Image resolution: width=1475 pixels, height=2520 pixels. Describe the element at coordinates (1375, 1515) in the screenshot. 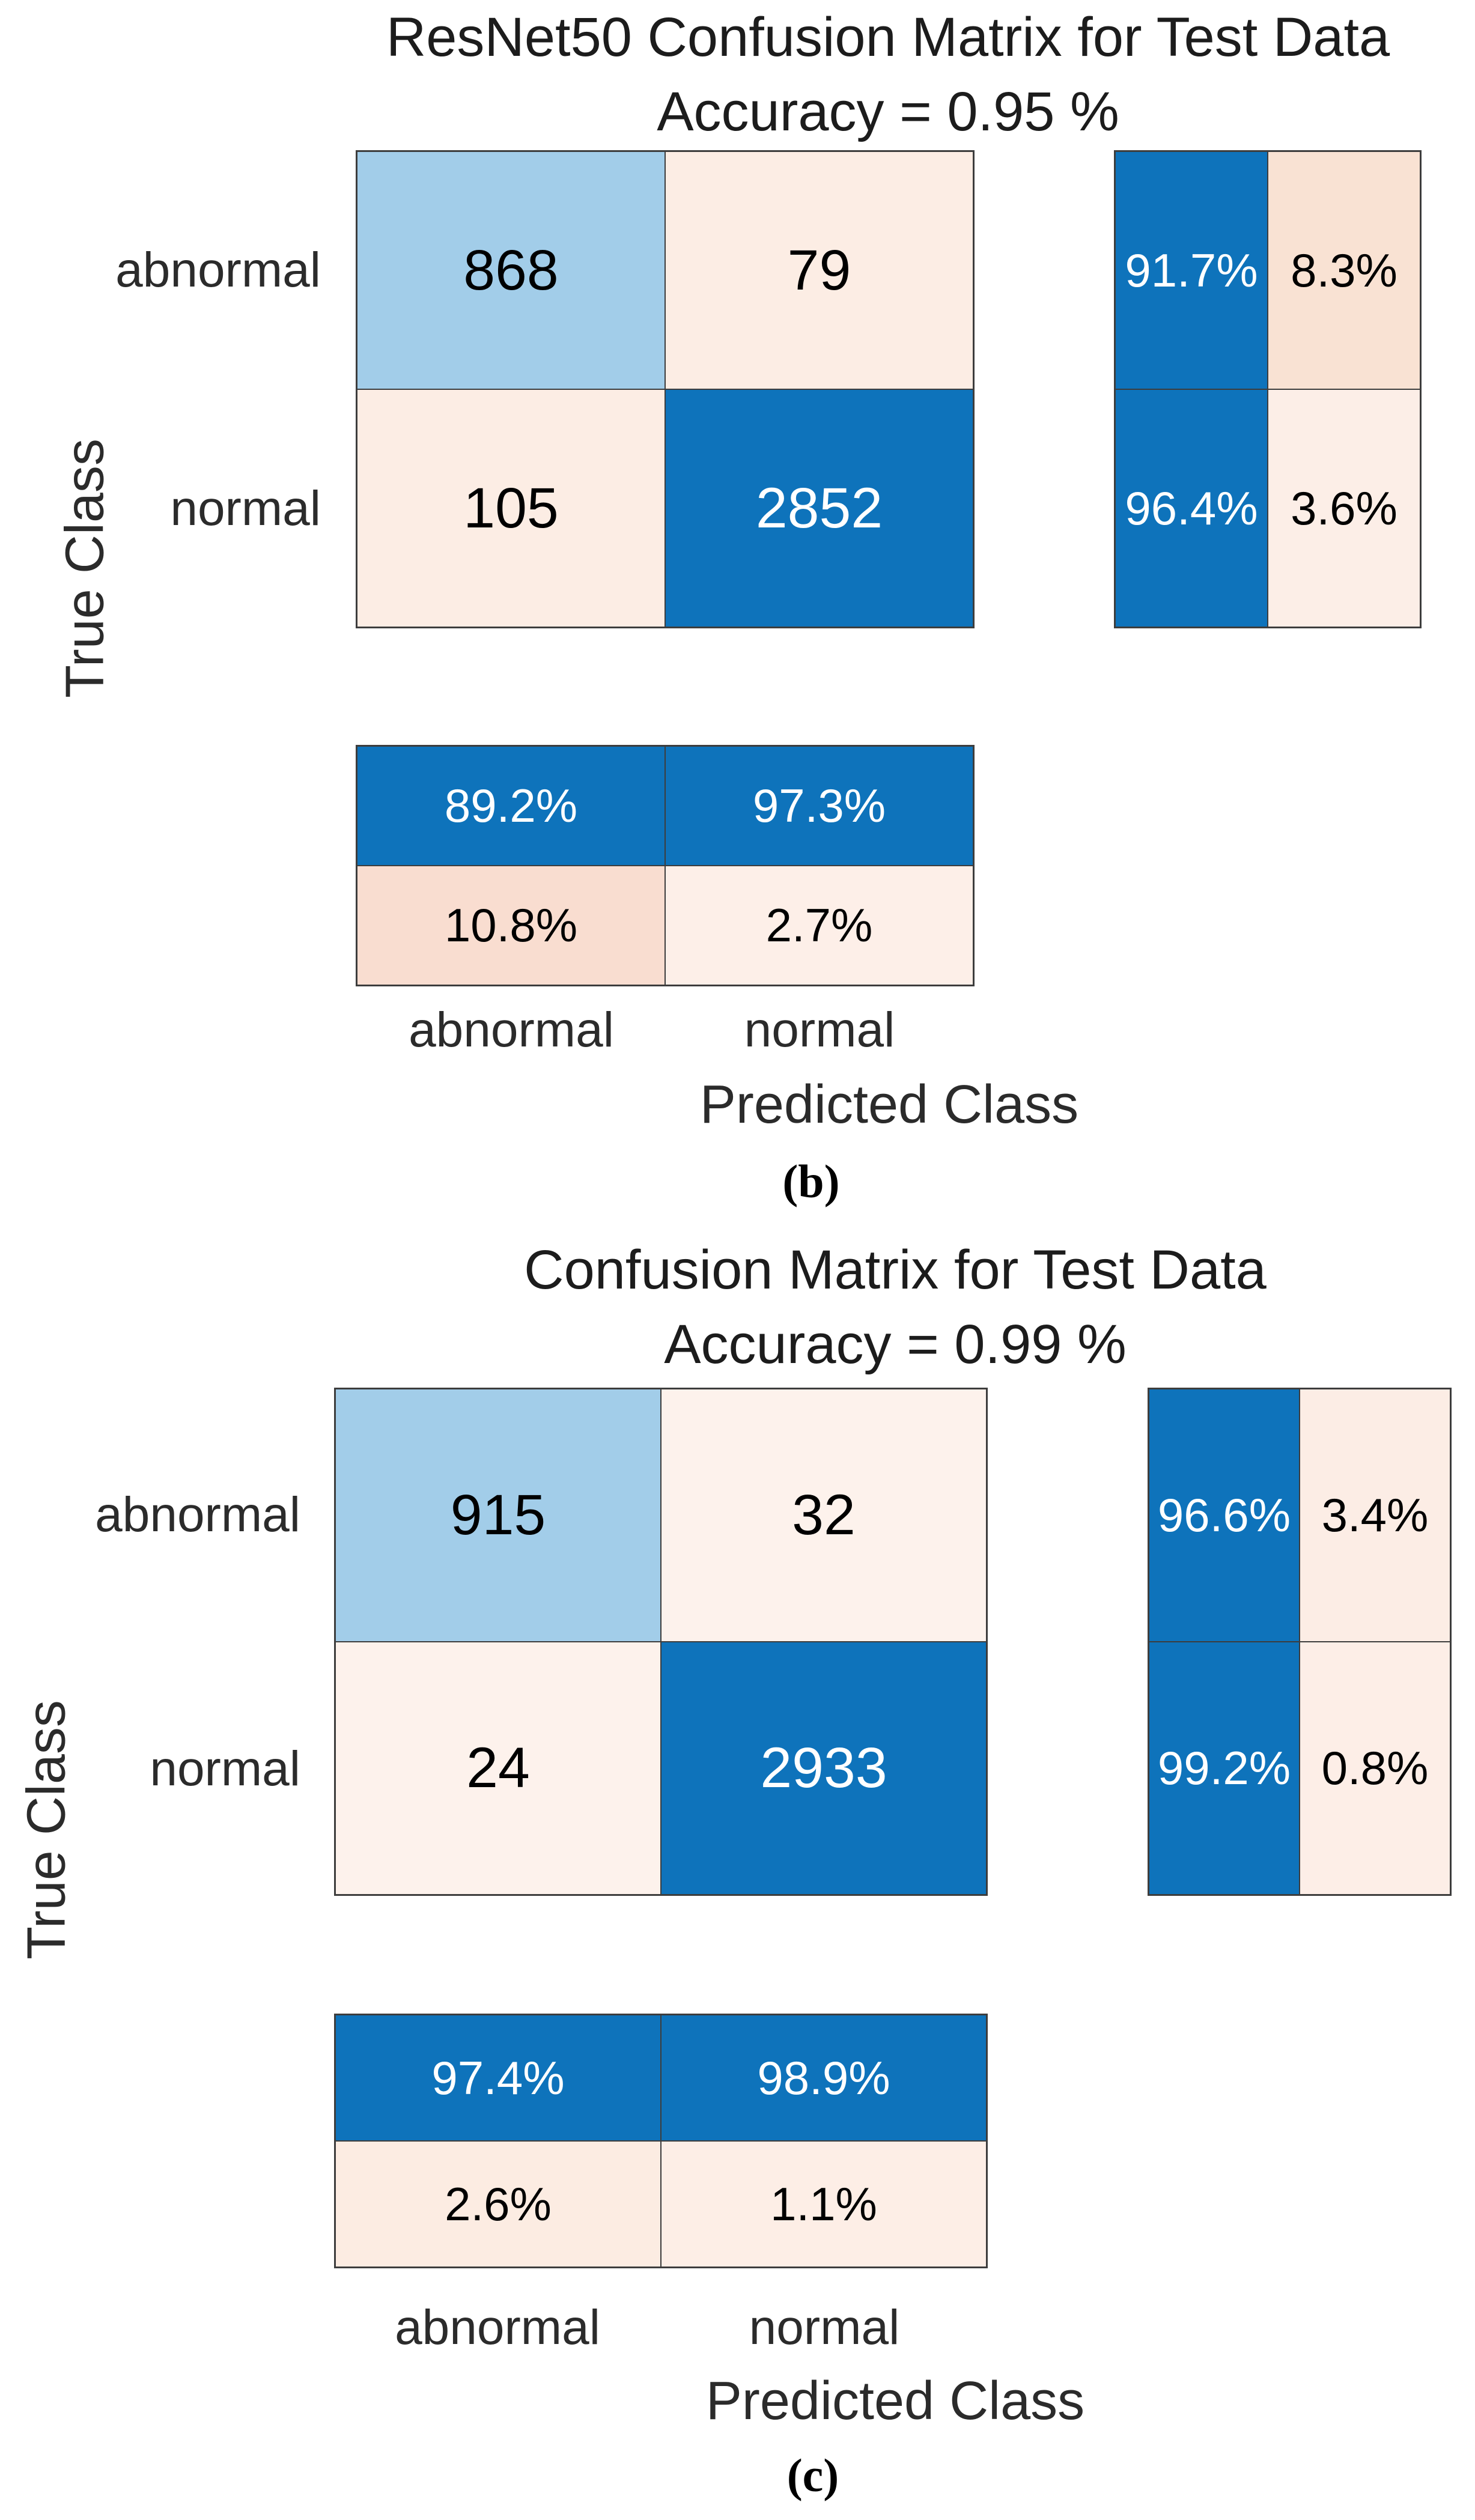

I see `row-summary-fnr-abnormal: 3.4%` at that location.